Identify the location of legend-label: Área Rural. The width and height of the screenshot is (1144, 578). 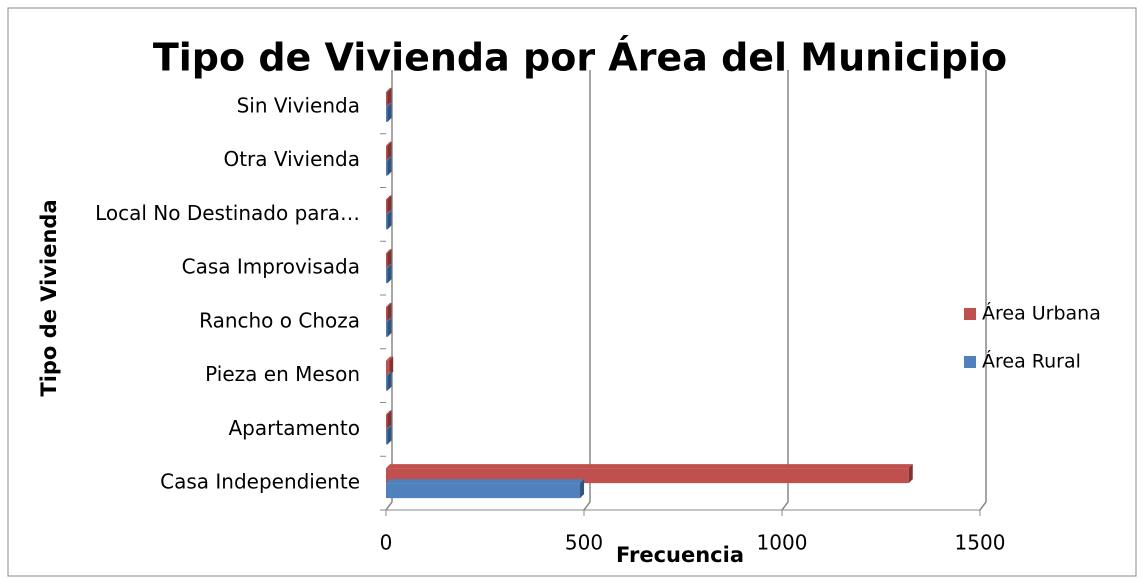
(1031, 361).